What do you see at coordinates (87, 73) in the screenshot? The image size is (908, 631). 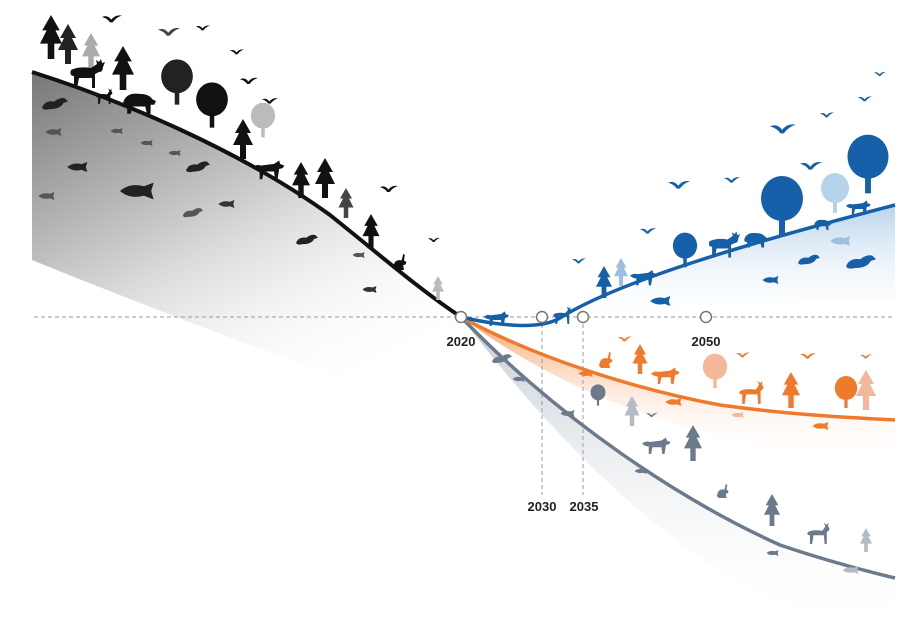 I see `moose-icon` at bounding box center [87, 73].